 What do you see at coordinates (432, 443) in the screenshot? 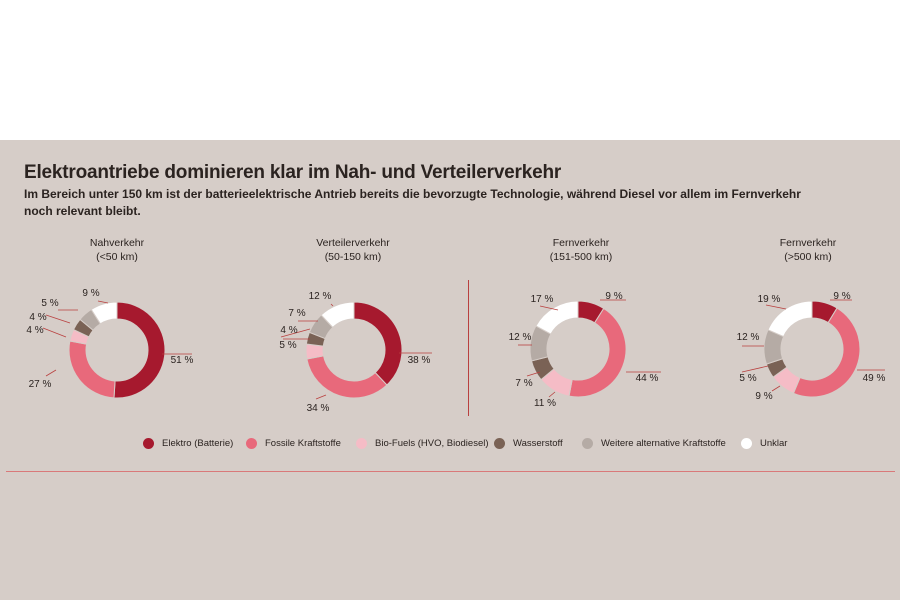
I see `legend-label: Bio-Fuels (HVO, Biodiesel)` at bounding box center [432, 443].